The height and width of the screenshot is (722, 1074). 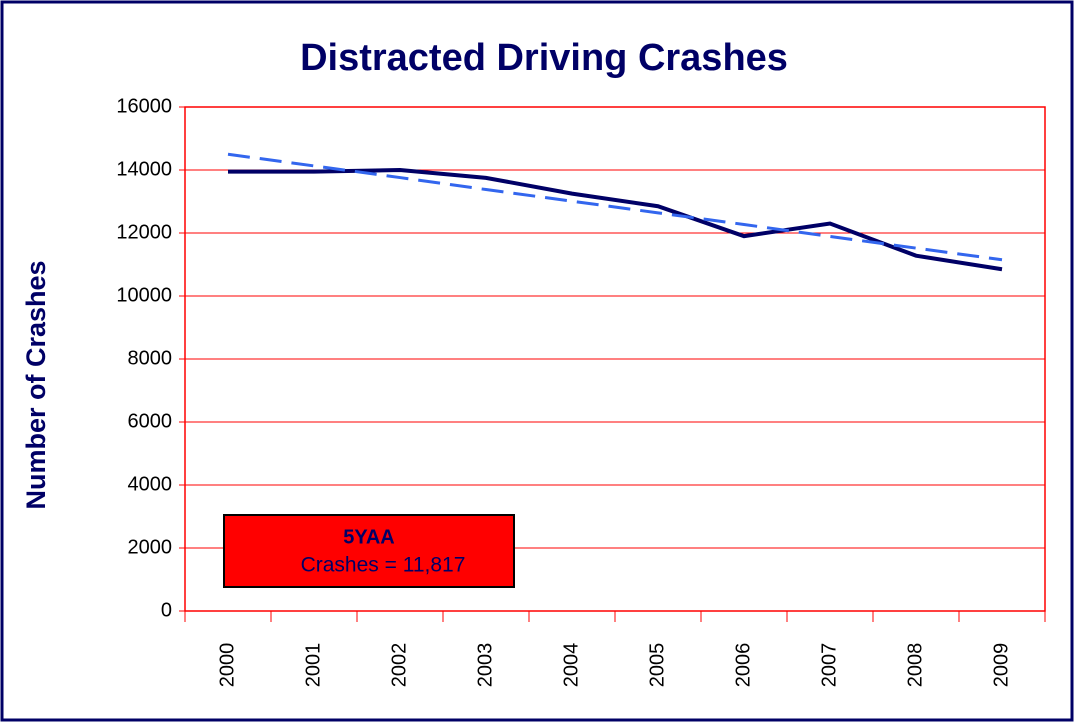 I want to click on x-tick-label: 2004, so click(x=571, y=665).